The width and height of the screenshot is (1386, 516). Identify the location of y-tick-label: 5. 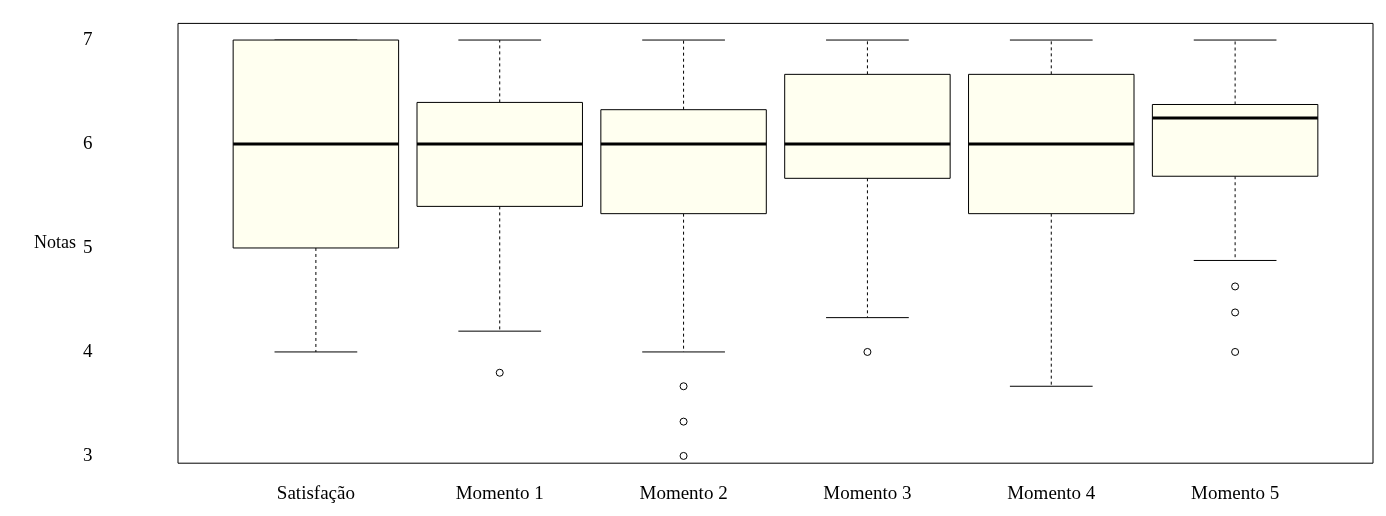
(88, 246).